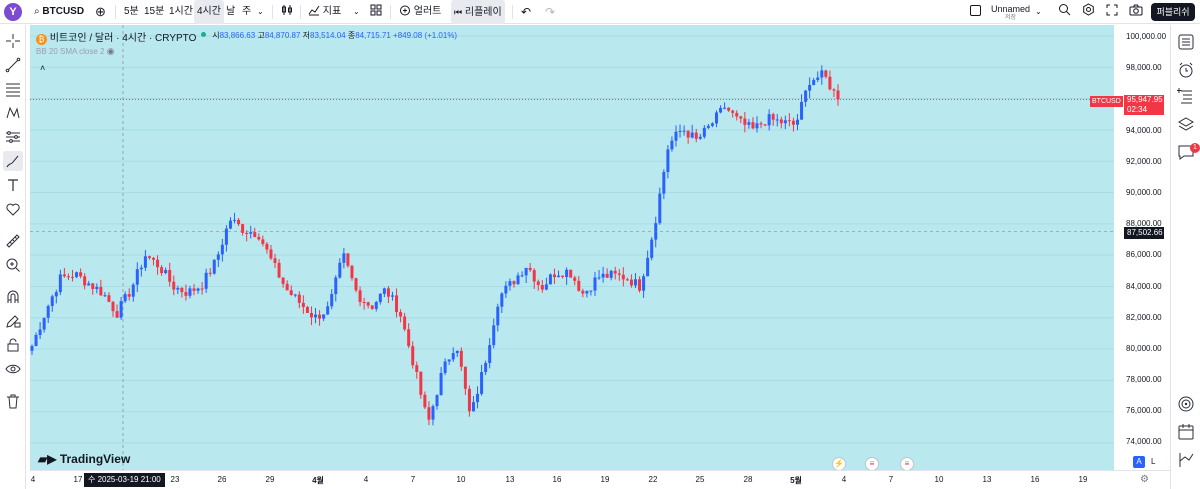  I want to click on fullscreen-button, so click(1112, 12).